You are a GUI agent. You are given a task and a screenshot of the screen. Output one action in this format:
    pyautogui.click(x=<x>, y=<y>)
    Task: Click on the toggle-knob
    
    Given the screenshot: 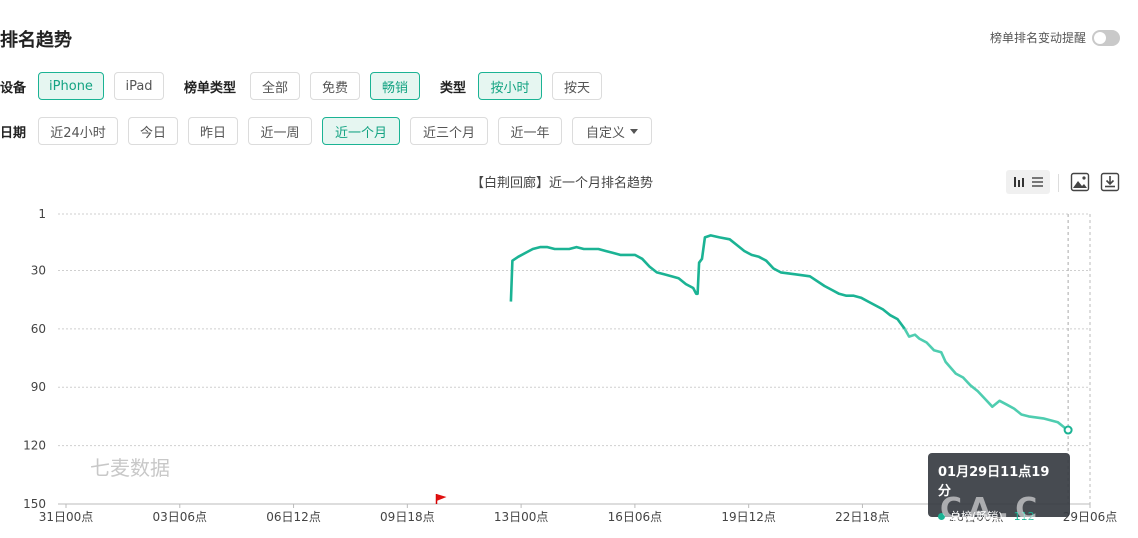 What is the action you would take?
    pyautogui.click(x=1100, y=37)
    